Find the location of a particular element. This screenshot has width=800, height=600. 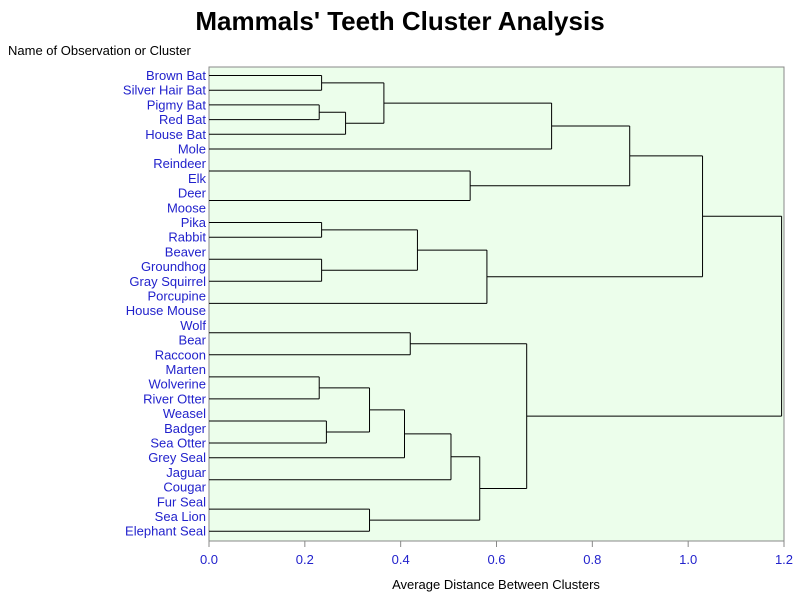

leaf-label: Deer is located at coordinates (192, 193).